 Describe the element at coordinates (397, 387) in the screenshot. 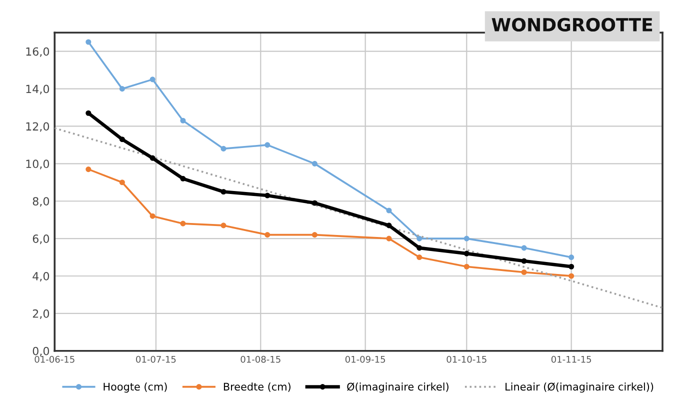

I see `legend-label: Ø(imaginaire cirkel)` at that location.